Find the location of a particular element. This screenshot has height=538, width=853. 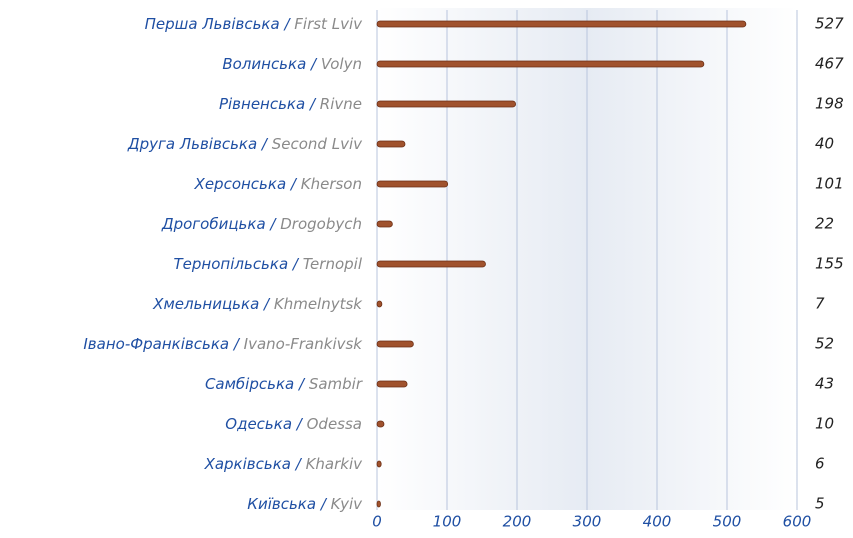

category-english: Ternopil is located at coordinates (333, 264).